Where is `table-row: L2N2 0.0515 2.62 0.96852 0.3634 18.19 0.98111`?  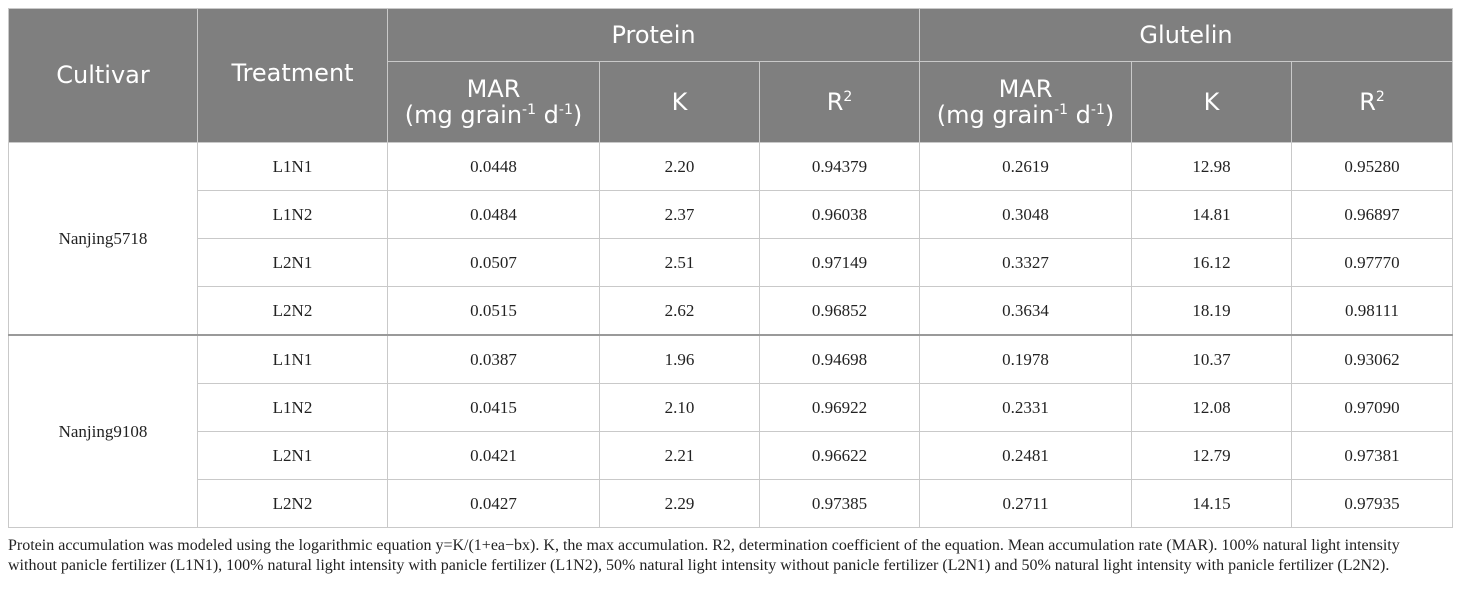
table-row: L2N2 0.0515 2.62 0.96852 0.3634 18.19 0.98111 is located at coordinates (731, 311).